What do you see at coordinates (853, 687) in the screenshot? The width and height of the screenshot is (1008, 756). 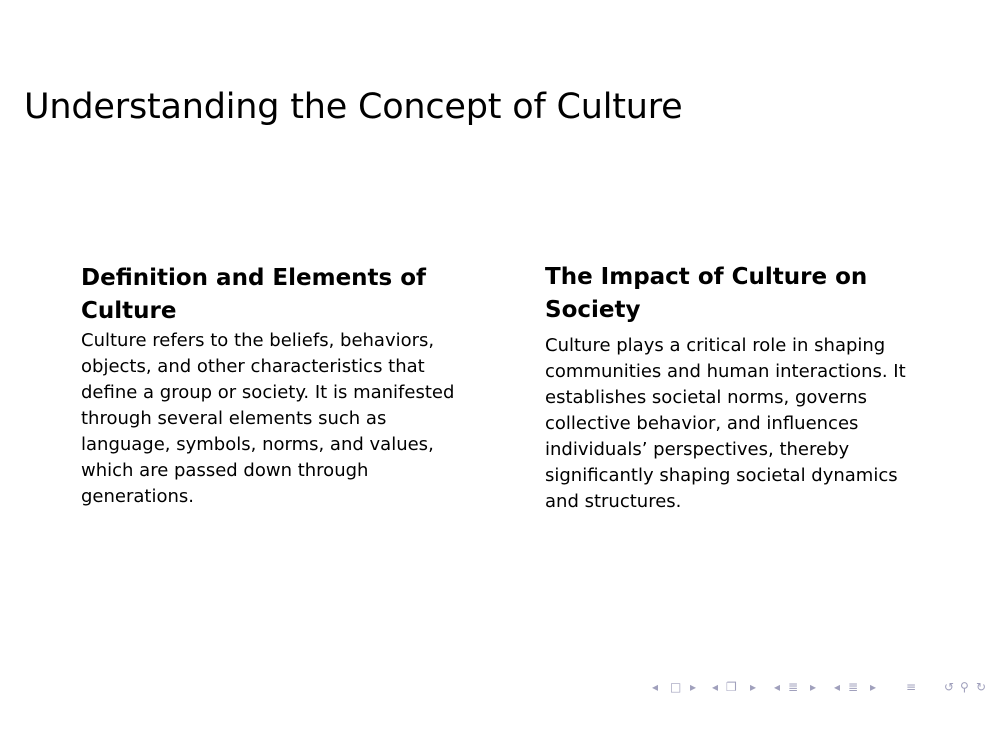 I see `subsection-list-icon: ≣` at bounding box center [853, 687].